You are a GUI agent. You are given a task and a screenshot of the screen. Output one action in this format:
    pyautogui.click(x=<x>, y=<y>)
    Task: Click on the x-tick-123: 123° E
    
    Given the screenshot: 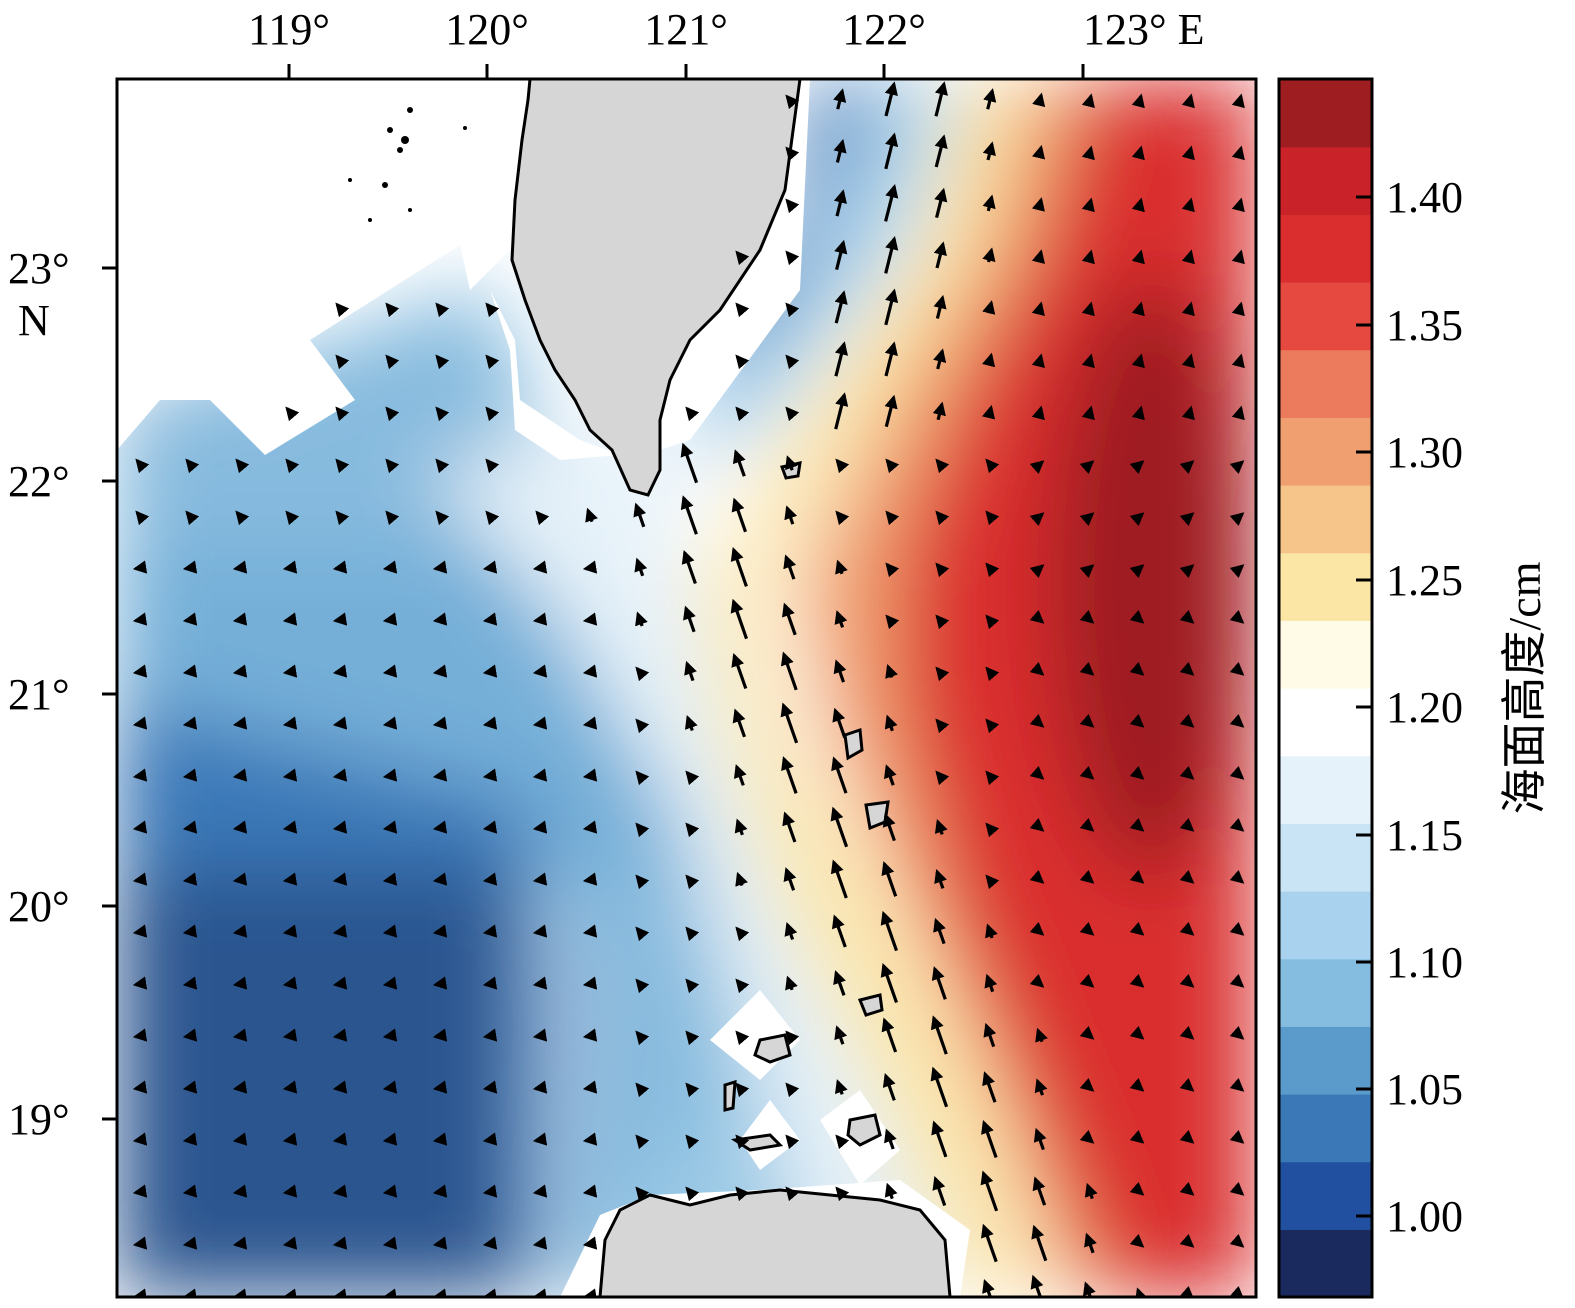 What is the action you would take?
    pyautogui.click(x=1143, y=29)
    